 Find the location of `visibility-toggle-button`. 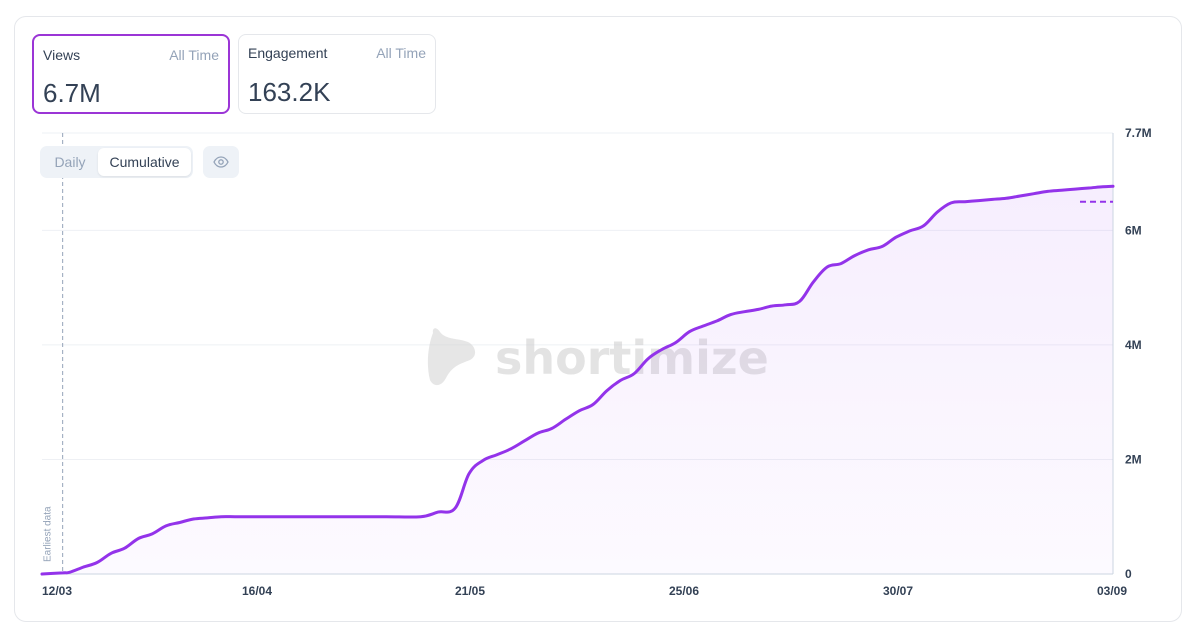

visibility-toggle-button is located at coordinates (221, 162).